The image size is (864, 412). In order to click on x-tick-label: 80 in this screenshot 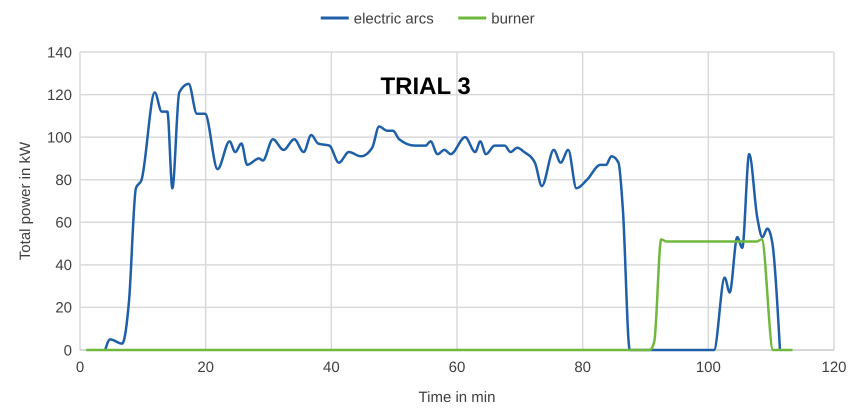, I will do `click(583, 367)`.